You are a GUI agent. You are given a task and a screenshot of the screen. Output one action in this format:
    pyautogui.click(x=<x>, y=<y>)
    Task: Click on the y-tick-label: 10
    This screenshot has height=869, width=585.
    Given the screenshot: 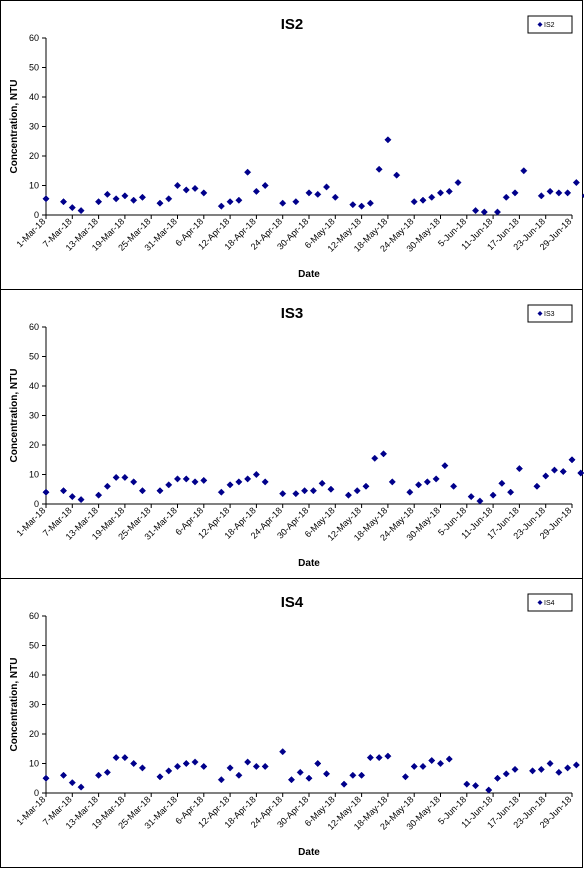 What is the action you would take?
    pyautogui.click(x=34, y=186)
    